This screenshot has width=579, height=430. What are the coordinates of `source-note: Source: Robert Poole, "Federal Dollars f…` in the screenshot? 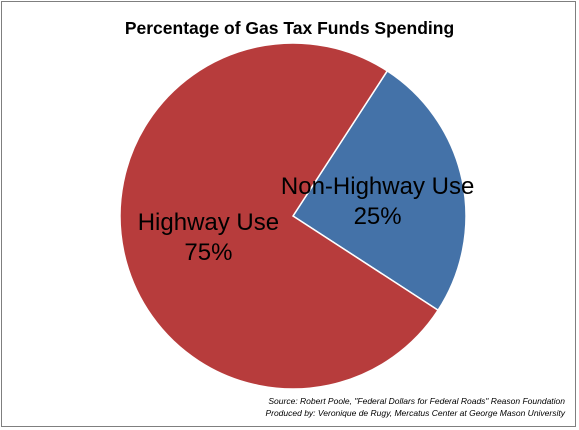 It's located at (416, 401).